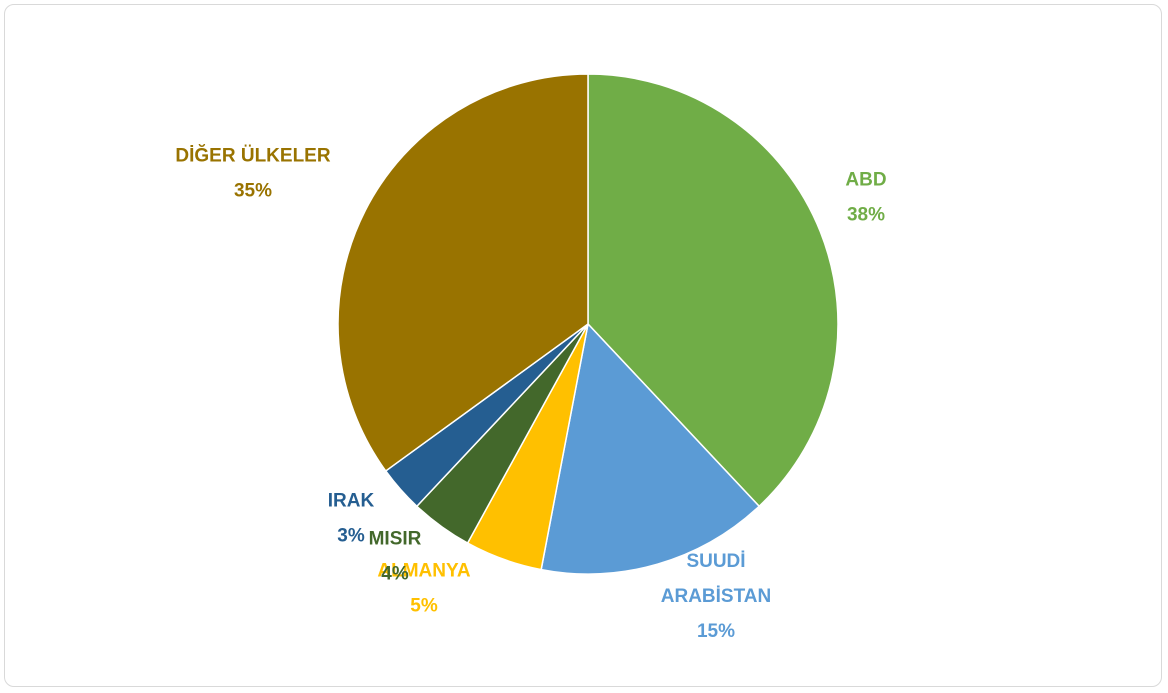  What do you see at coordinates (716, 596) in the screenshot?
I see `slice-category-label: ARABİSTAN` at bounding box center [716, 596].